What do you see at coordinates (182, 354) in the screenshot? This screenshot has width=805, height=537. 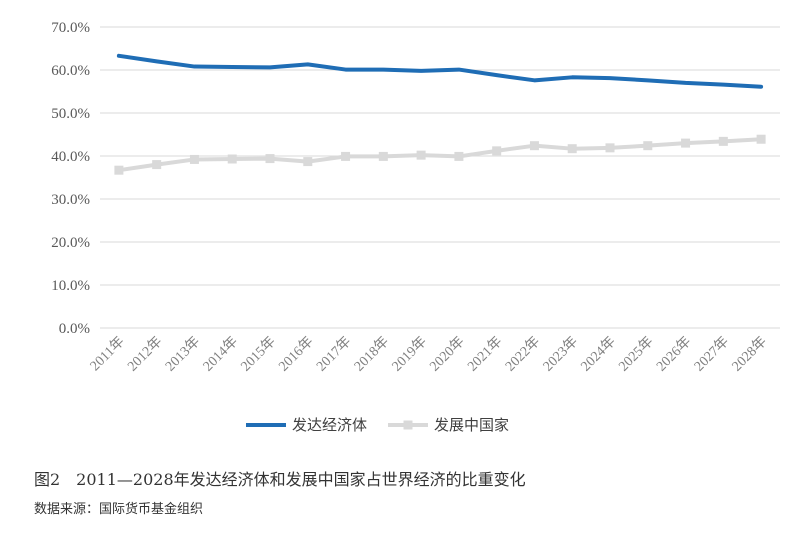 I see `x-tick-label: 2013年` at bounding box center [182, 354].